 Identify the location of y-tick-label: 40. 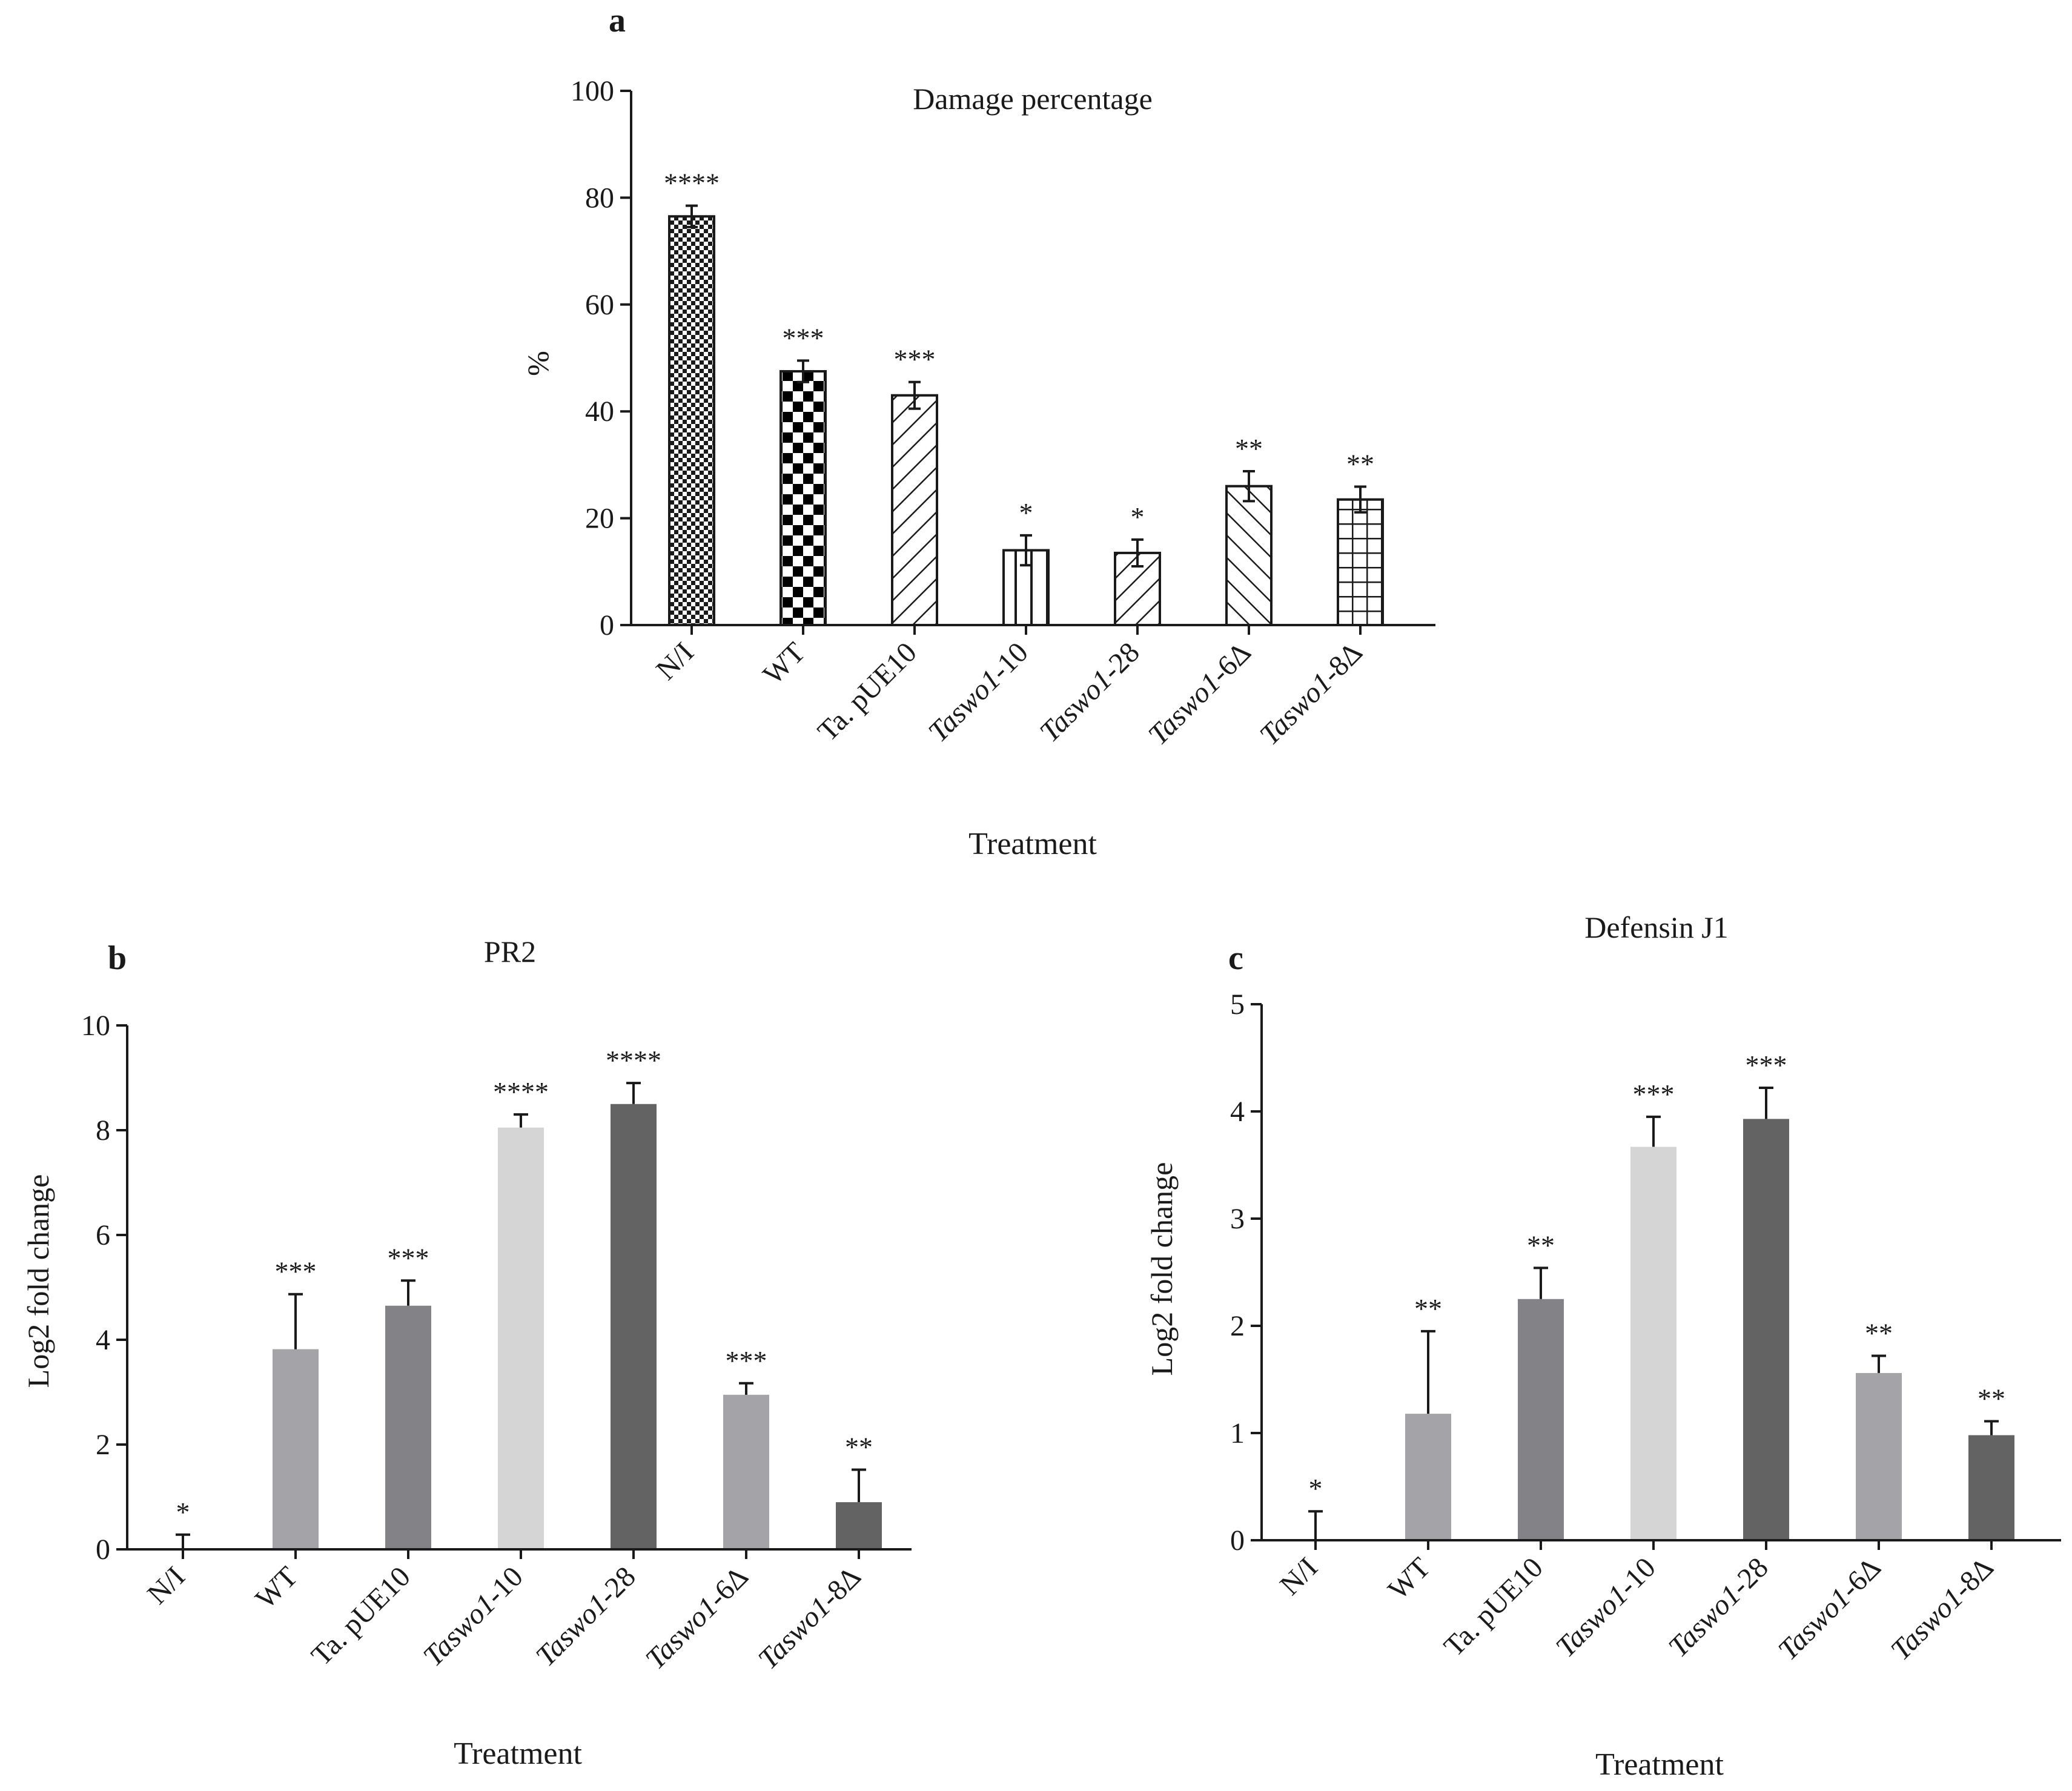
(599, 412).